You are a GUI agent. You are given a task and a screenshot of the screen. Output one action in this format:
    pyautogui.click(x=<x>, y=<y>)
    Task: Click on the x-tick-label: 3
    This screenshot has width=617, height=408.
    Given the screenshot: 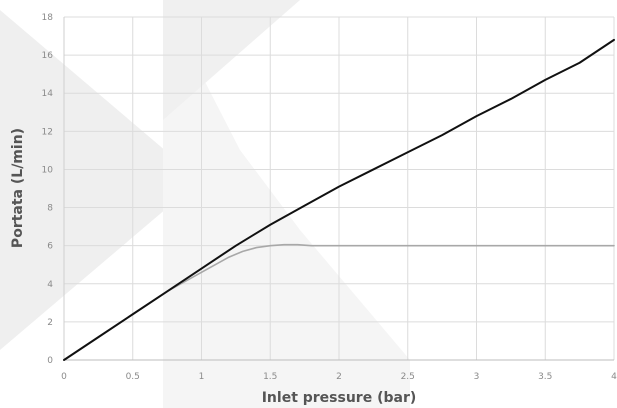 What is the action you would take?
    pyautogui.click(x=477, y=377)
    